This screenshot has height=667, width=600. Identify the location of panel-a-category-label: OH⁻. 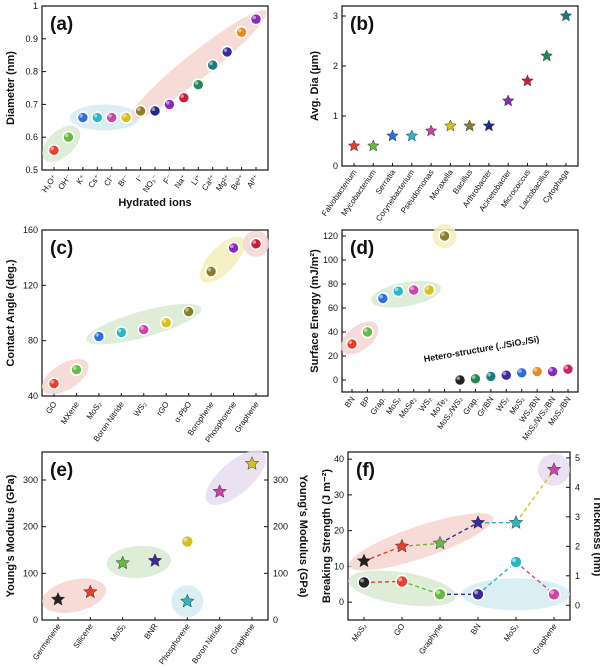
(64, 182).